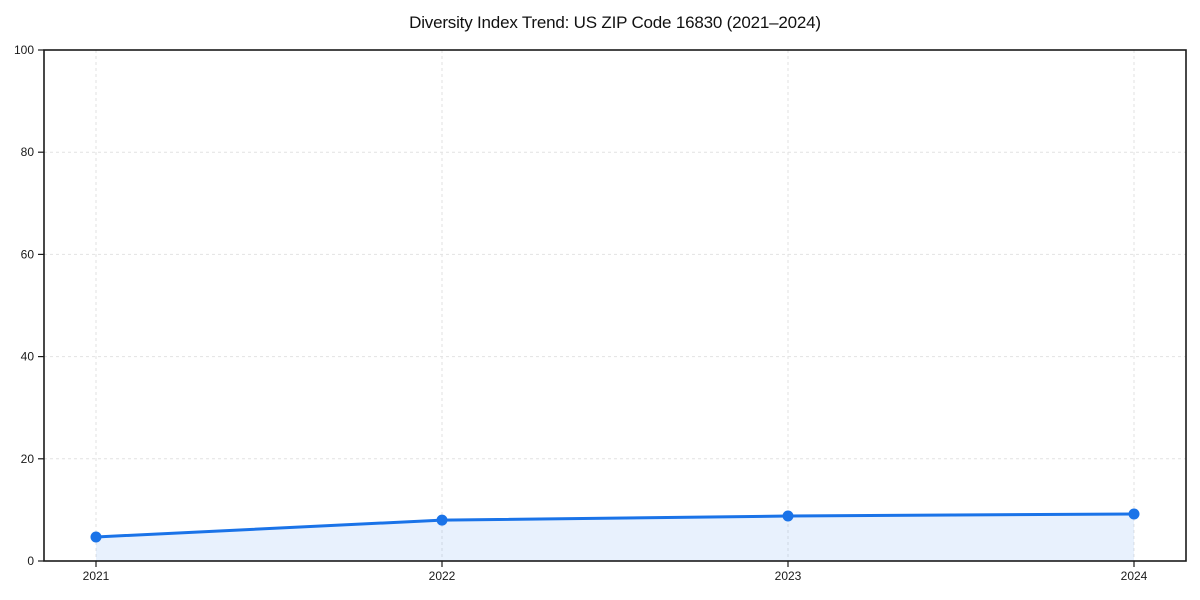 This screenshot has height=600, width=1200. Describe the element at coordinates (28, 357) in the screenshot. I see `y-tick-label: 40` at that location.